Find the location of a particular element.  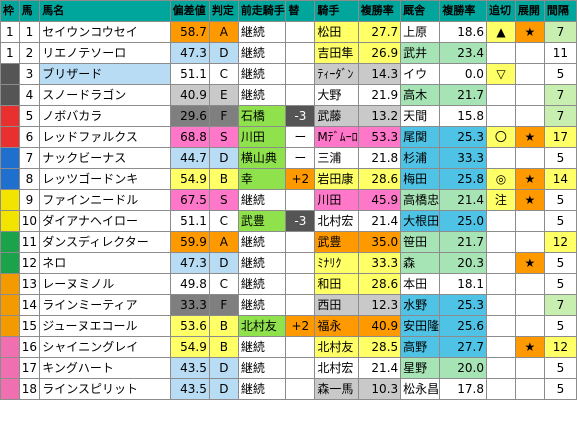

jockey-rate: 53.3 is located at coordinates (379, 137).